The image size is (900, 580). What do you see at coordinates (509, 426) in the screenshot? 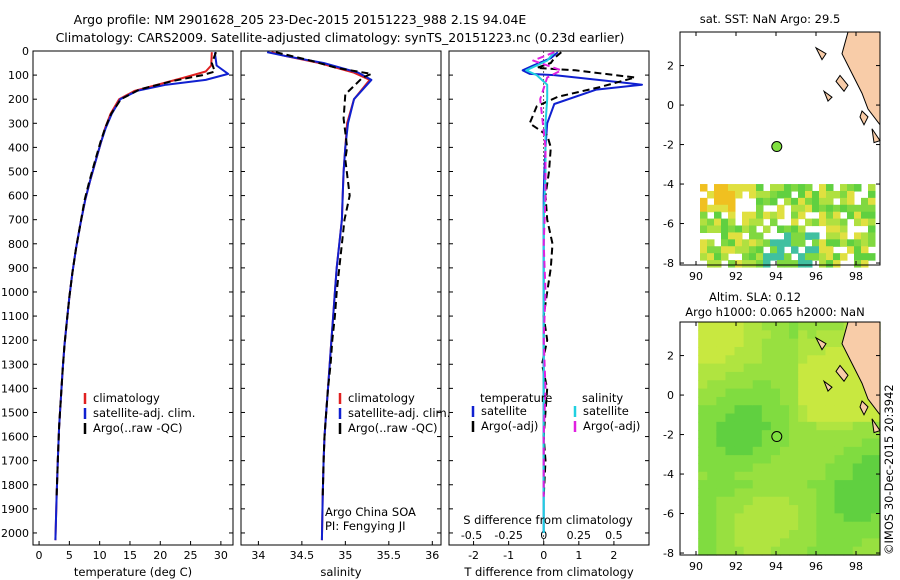
I see `legend-label: Argo(-adj)` at bounding box center [509, 426].